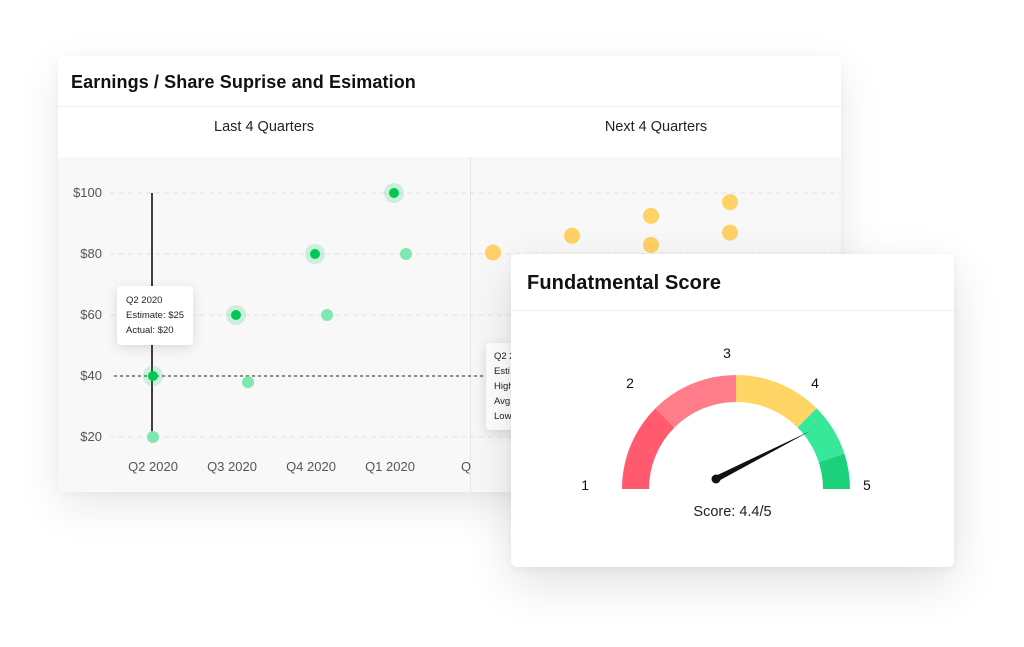 This screenshot has width=1024, height=647. I want to click on tooltip-line: Avg, so click(502, 401).